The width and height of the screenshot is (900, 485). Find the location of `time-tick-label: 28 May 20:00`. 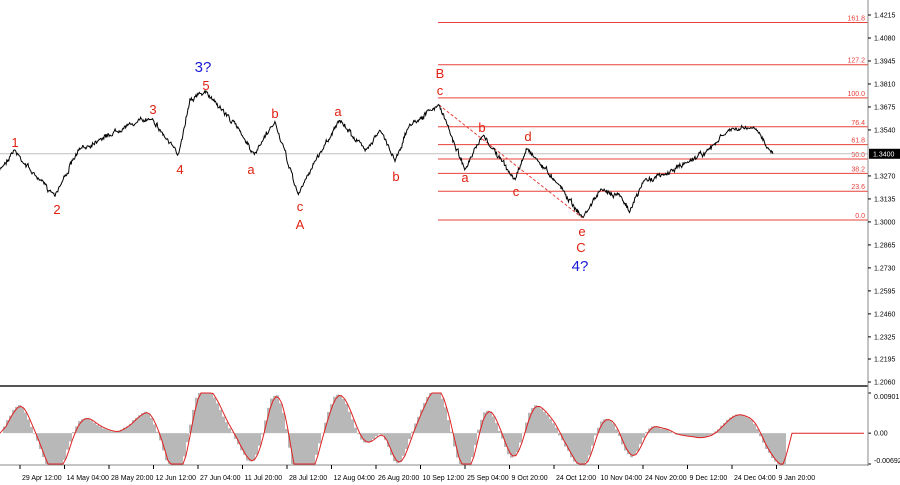

time-tick-label: 28 May 20:00 is located at coordinates (132, 478).